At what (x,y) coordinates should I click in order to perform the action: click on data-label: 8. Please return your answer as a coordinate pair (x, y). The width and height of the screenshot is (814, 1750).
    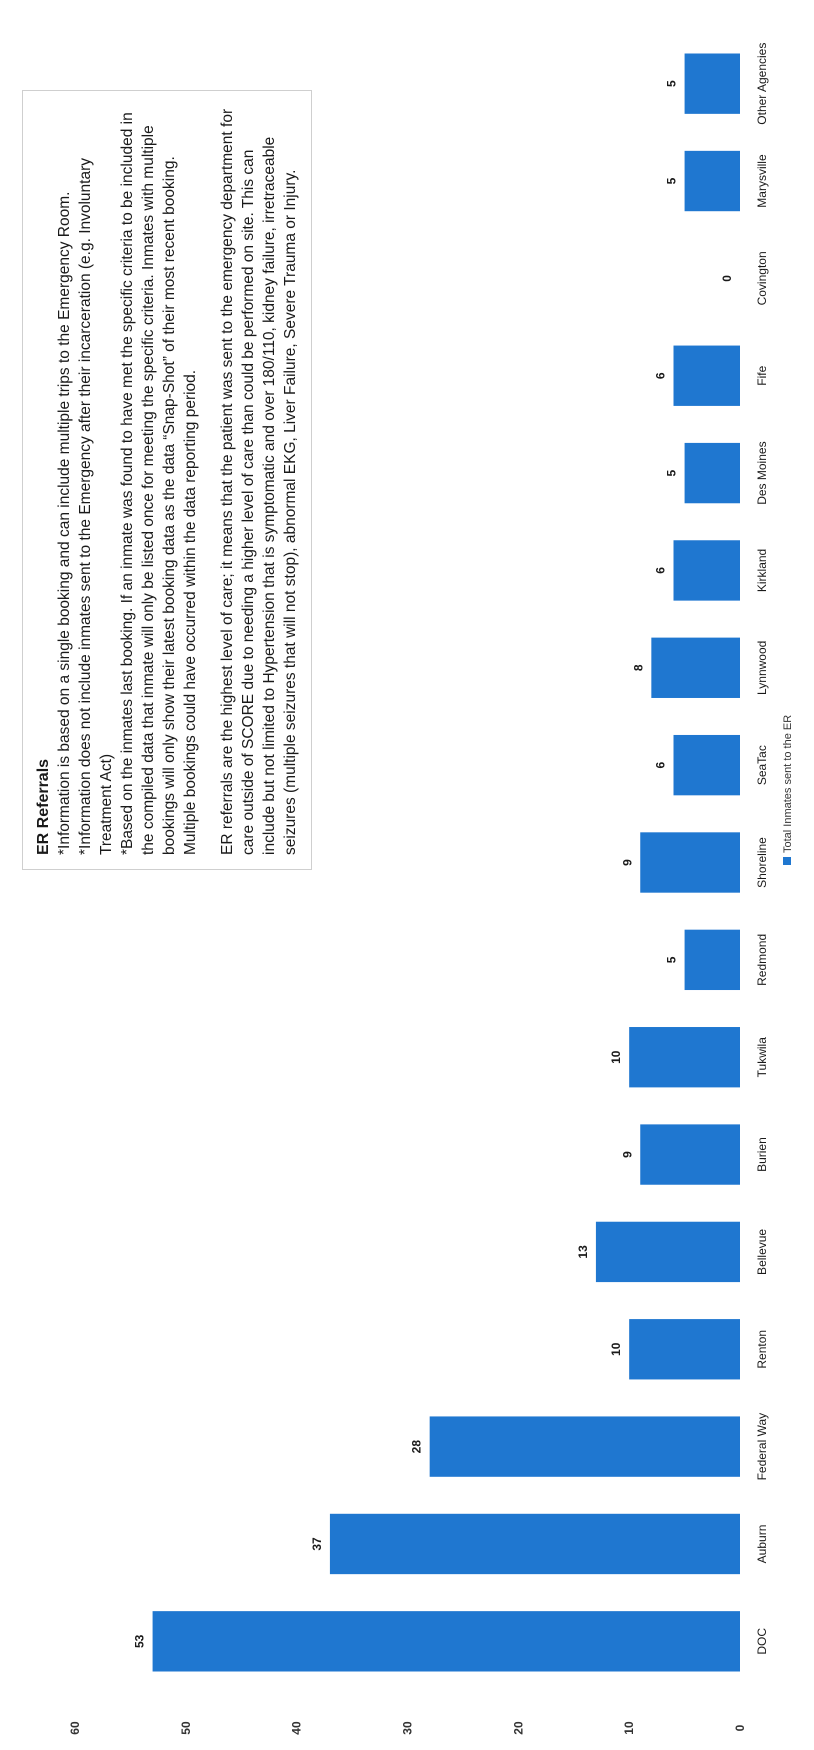
    Looking at the image, I should click on (638, 667).